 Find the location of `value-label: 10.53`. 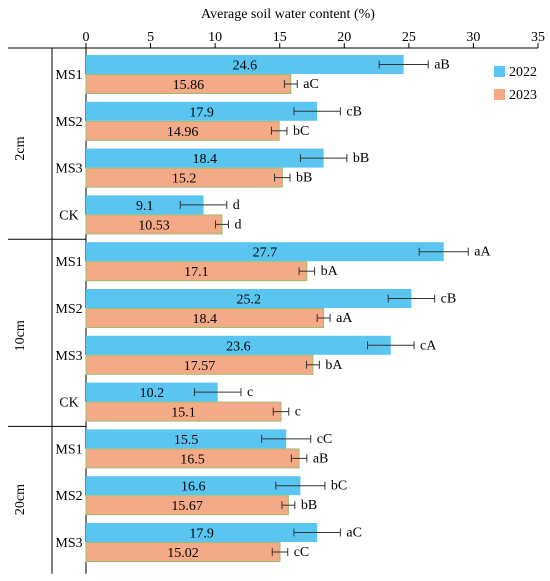

value-label: 10.53 is located at coordinates (154, 225).